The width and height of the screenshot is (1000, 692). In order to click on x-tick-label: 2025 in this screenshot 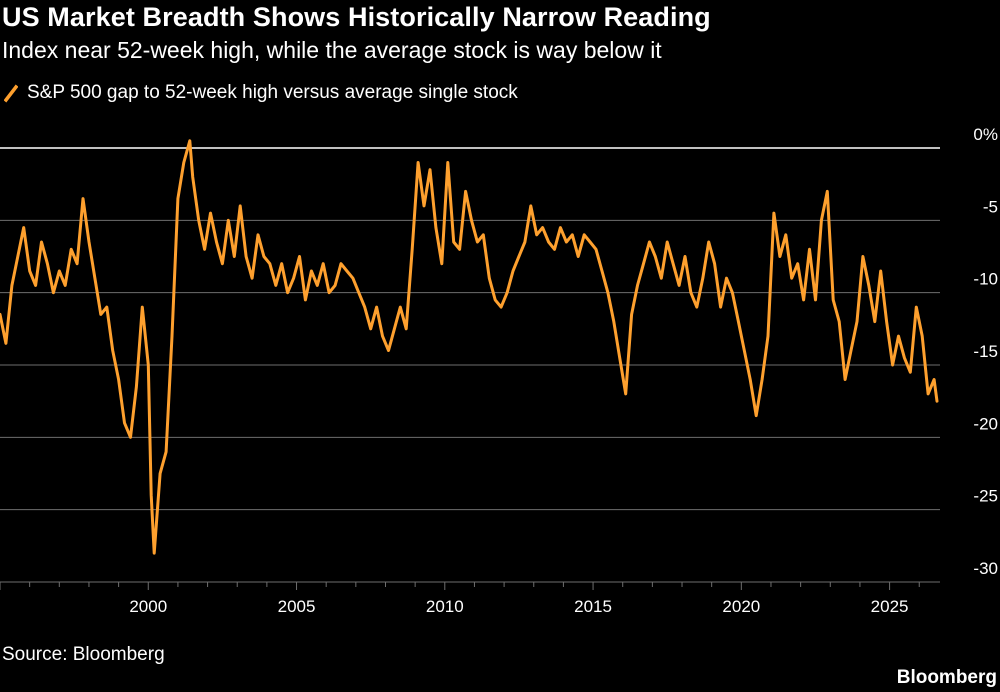, I will do `click(890, 606)`.